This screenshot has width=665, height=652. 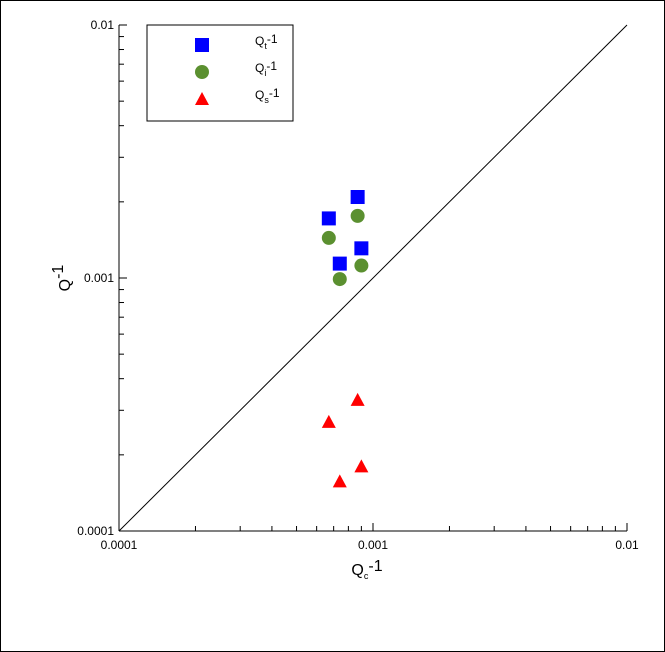 I want to click on x-axis-title: Qc-1, so click(x=366, y=569).